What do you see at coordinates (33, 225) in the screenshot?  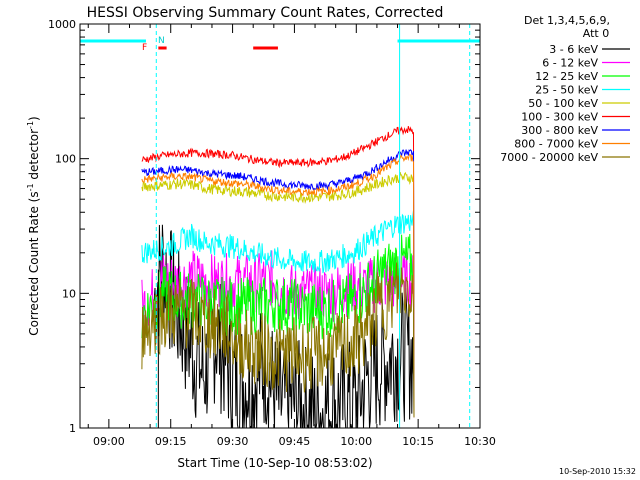 I see `y-axis-label: Corrected Count Rate (s-1 detector-1)` at bounding box center [33, 225].